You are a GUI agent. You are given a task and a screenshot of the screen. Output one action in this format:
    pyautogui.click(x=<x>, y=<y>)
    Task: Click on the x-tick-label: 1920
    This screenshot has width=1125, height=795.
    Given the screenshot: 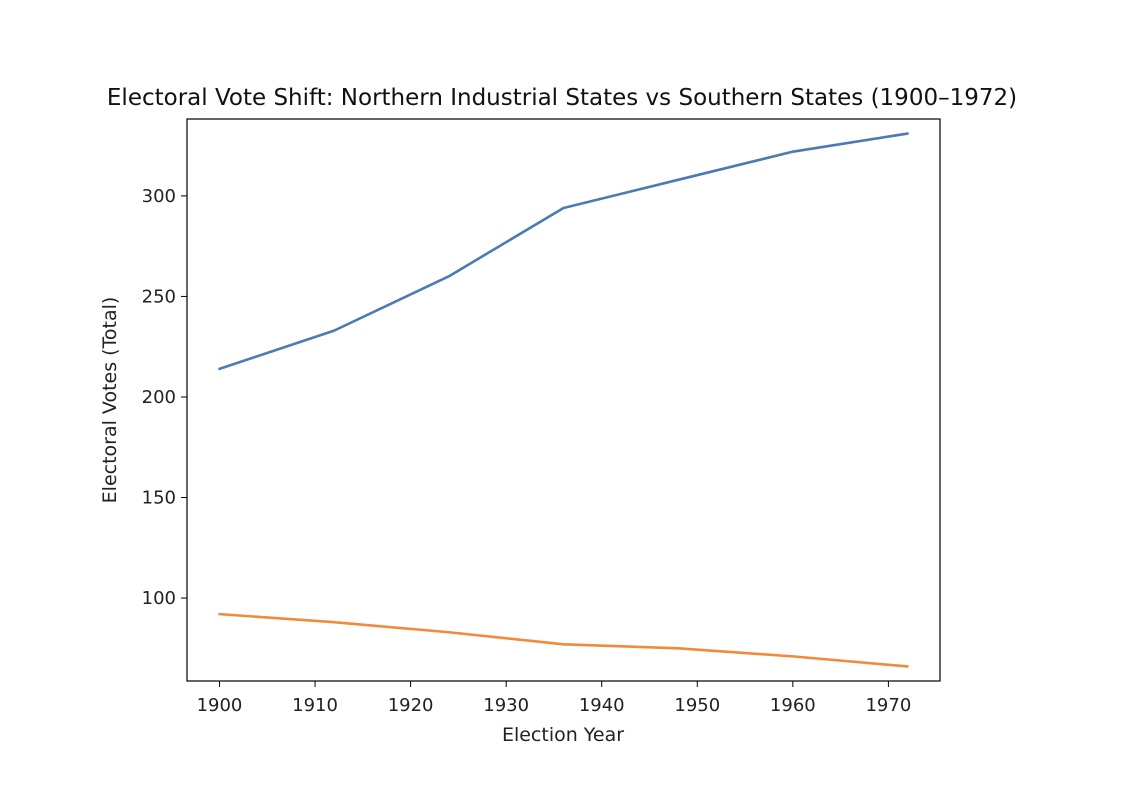 What is the action you would take?
    pyautogui.click(x=411, y=705)
    